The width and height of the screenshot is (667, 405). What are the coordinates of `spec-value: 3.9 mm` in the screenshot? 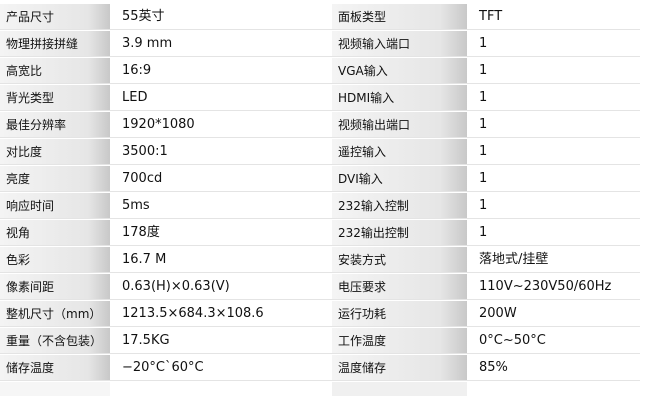 It's located at (221, 44).